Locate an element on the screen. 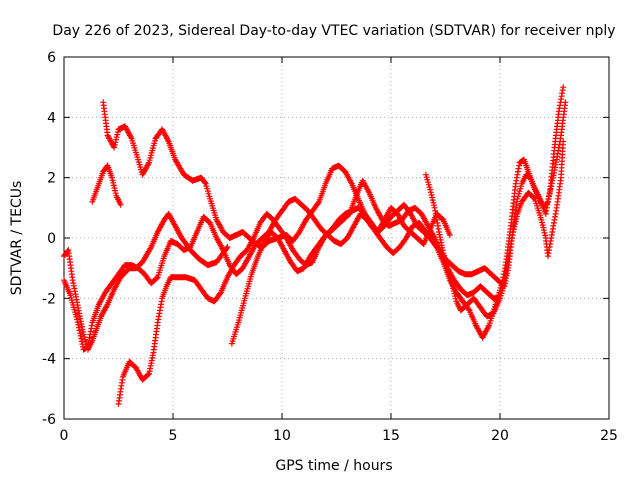 Image resolution: width=640 pixels, height=480 pixels. y-tick-label: -2 is located at coordinates (49, 299).